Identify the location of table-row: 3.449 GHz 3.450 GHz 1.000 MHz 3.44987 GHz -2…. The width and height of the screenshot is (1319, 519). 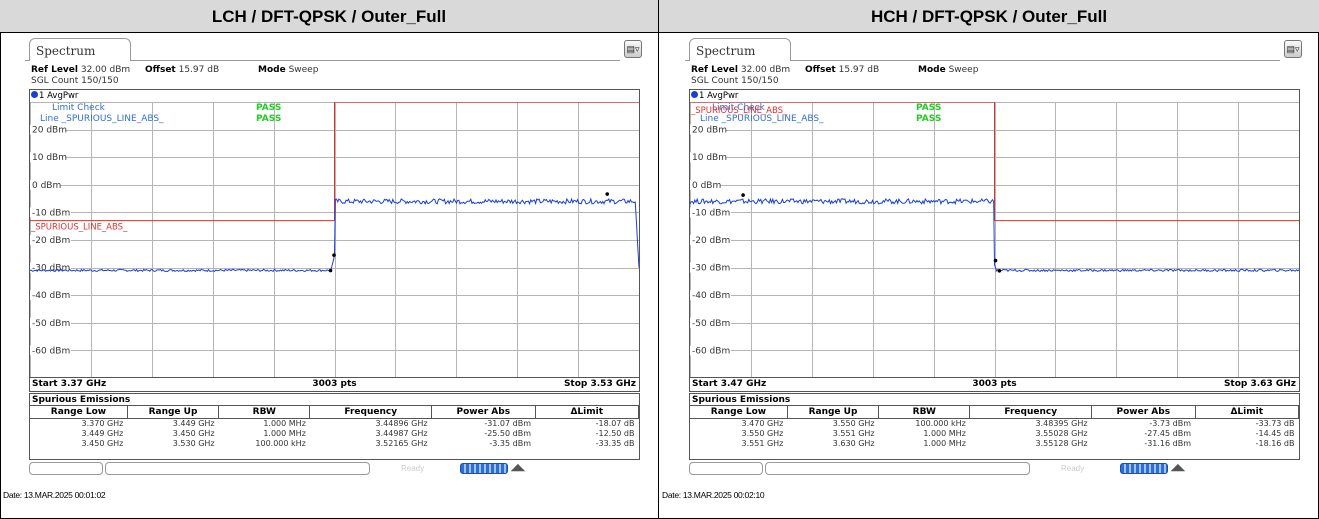
(334, 434).